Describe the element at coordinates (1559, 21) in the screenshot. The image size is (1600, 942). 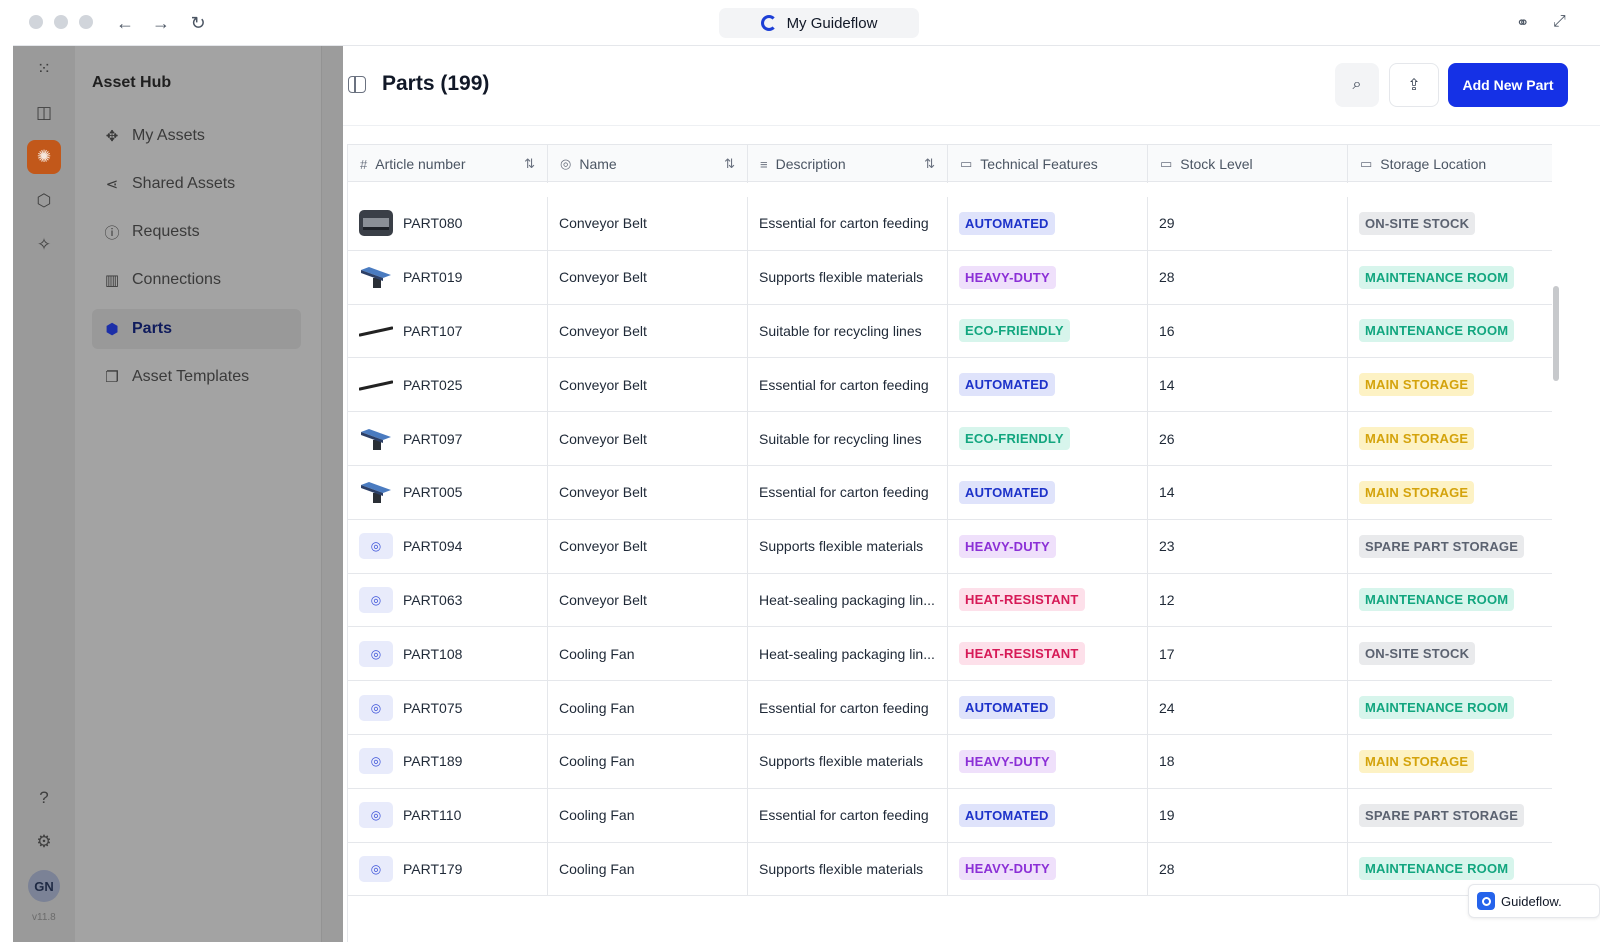
I see `expand-icon: ⤢` at that location.